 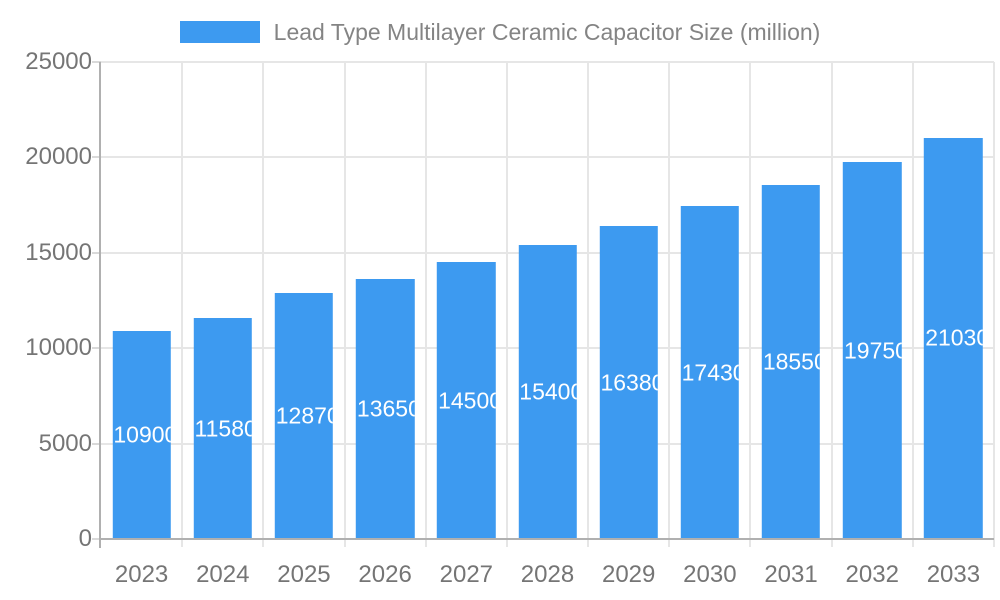 I want to click on bar: 13650, so click(x=385, y=408).